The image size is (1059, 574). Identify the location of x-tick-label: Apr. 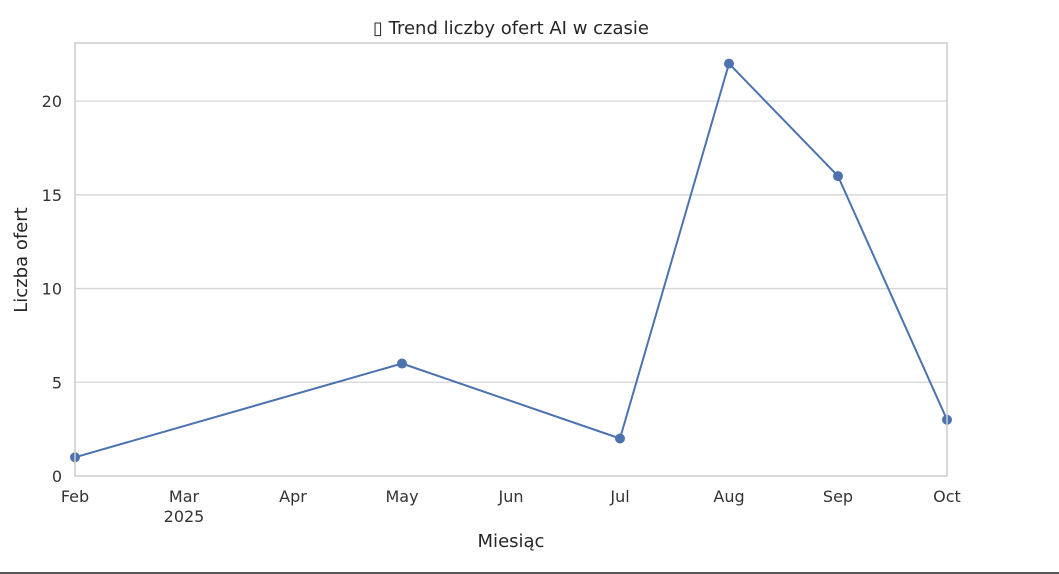
(293, 496).